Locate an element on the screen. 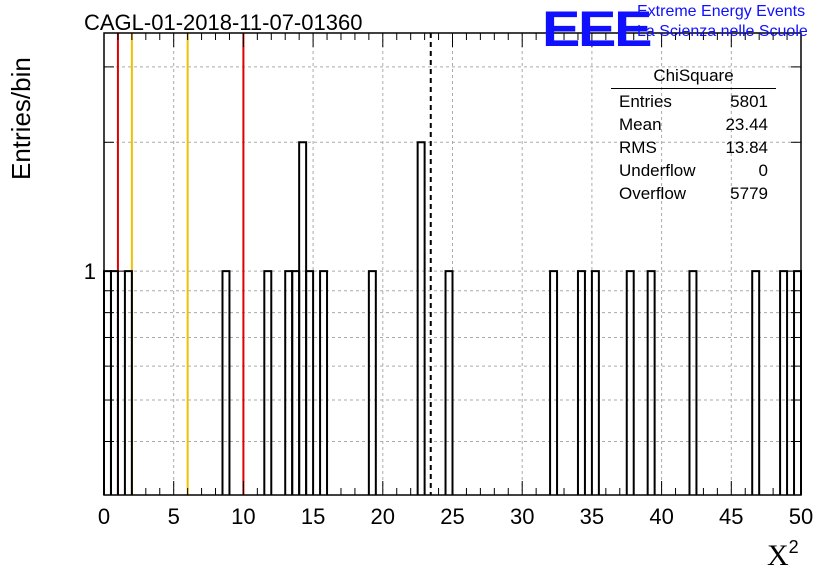 Image resolution: width=836 pixels, height=577 pixels. stats-label: RMS is located at coordinates (638, 147).